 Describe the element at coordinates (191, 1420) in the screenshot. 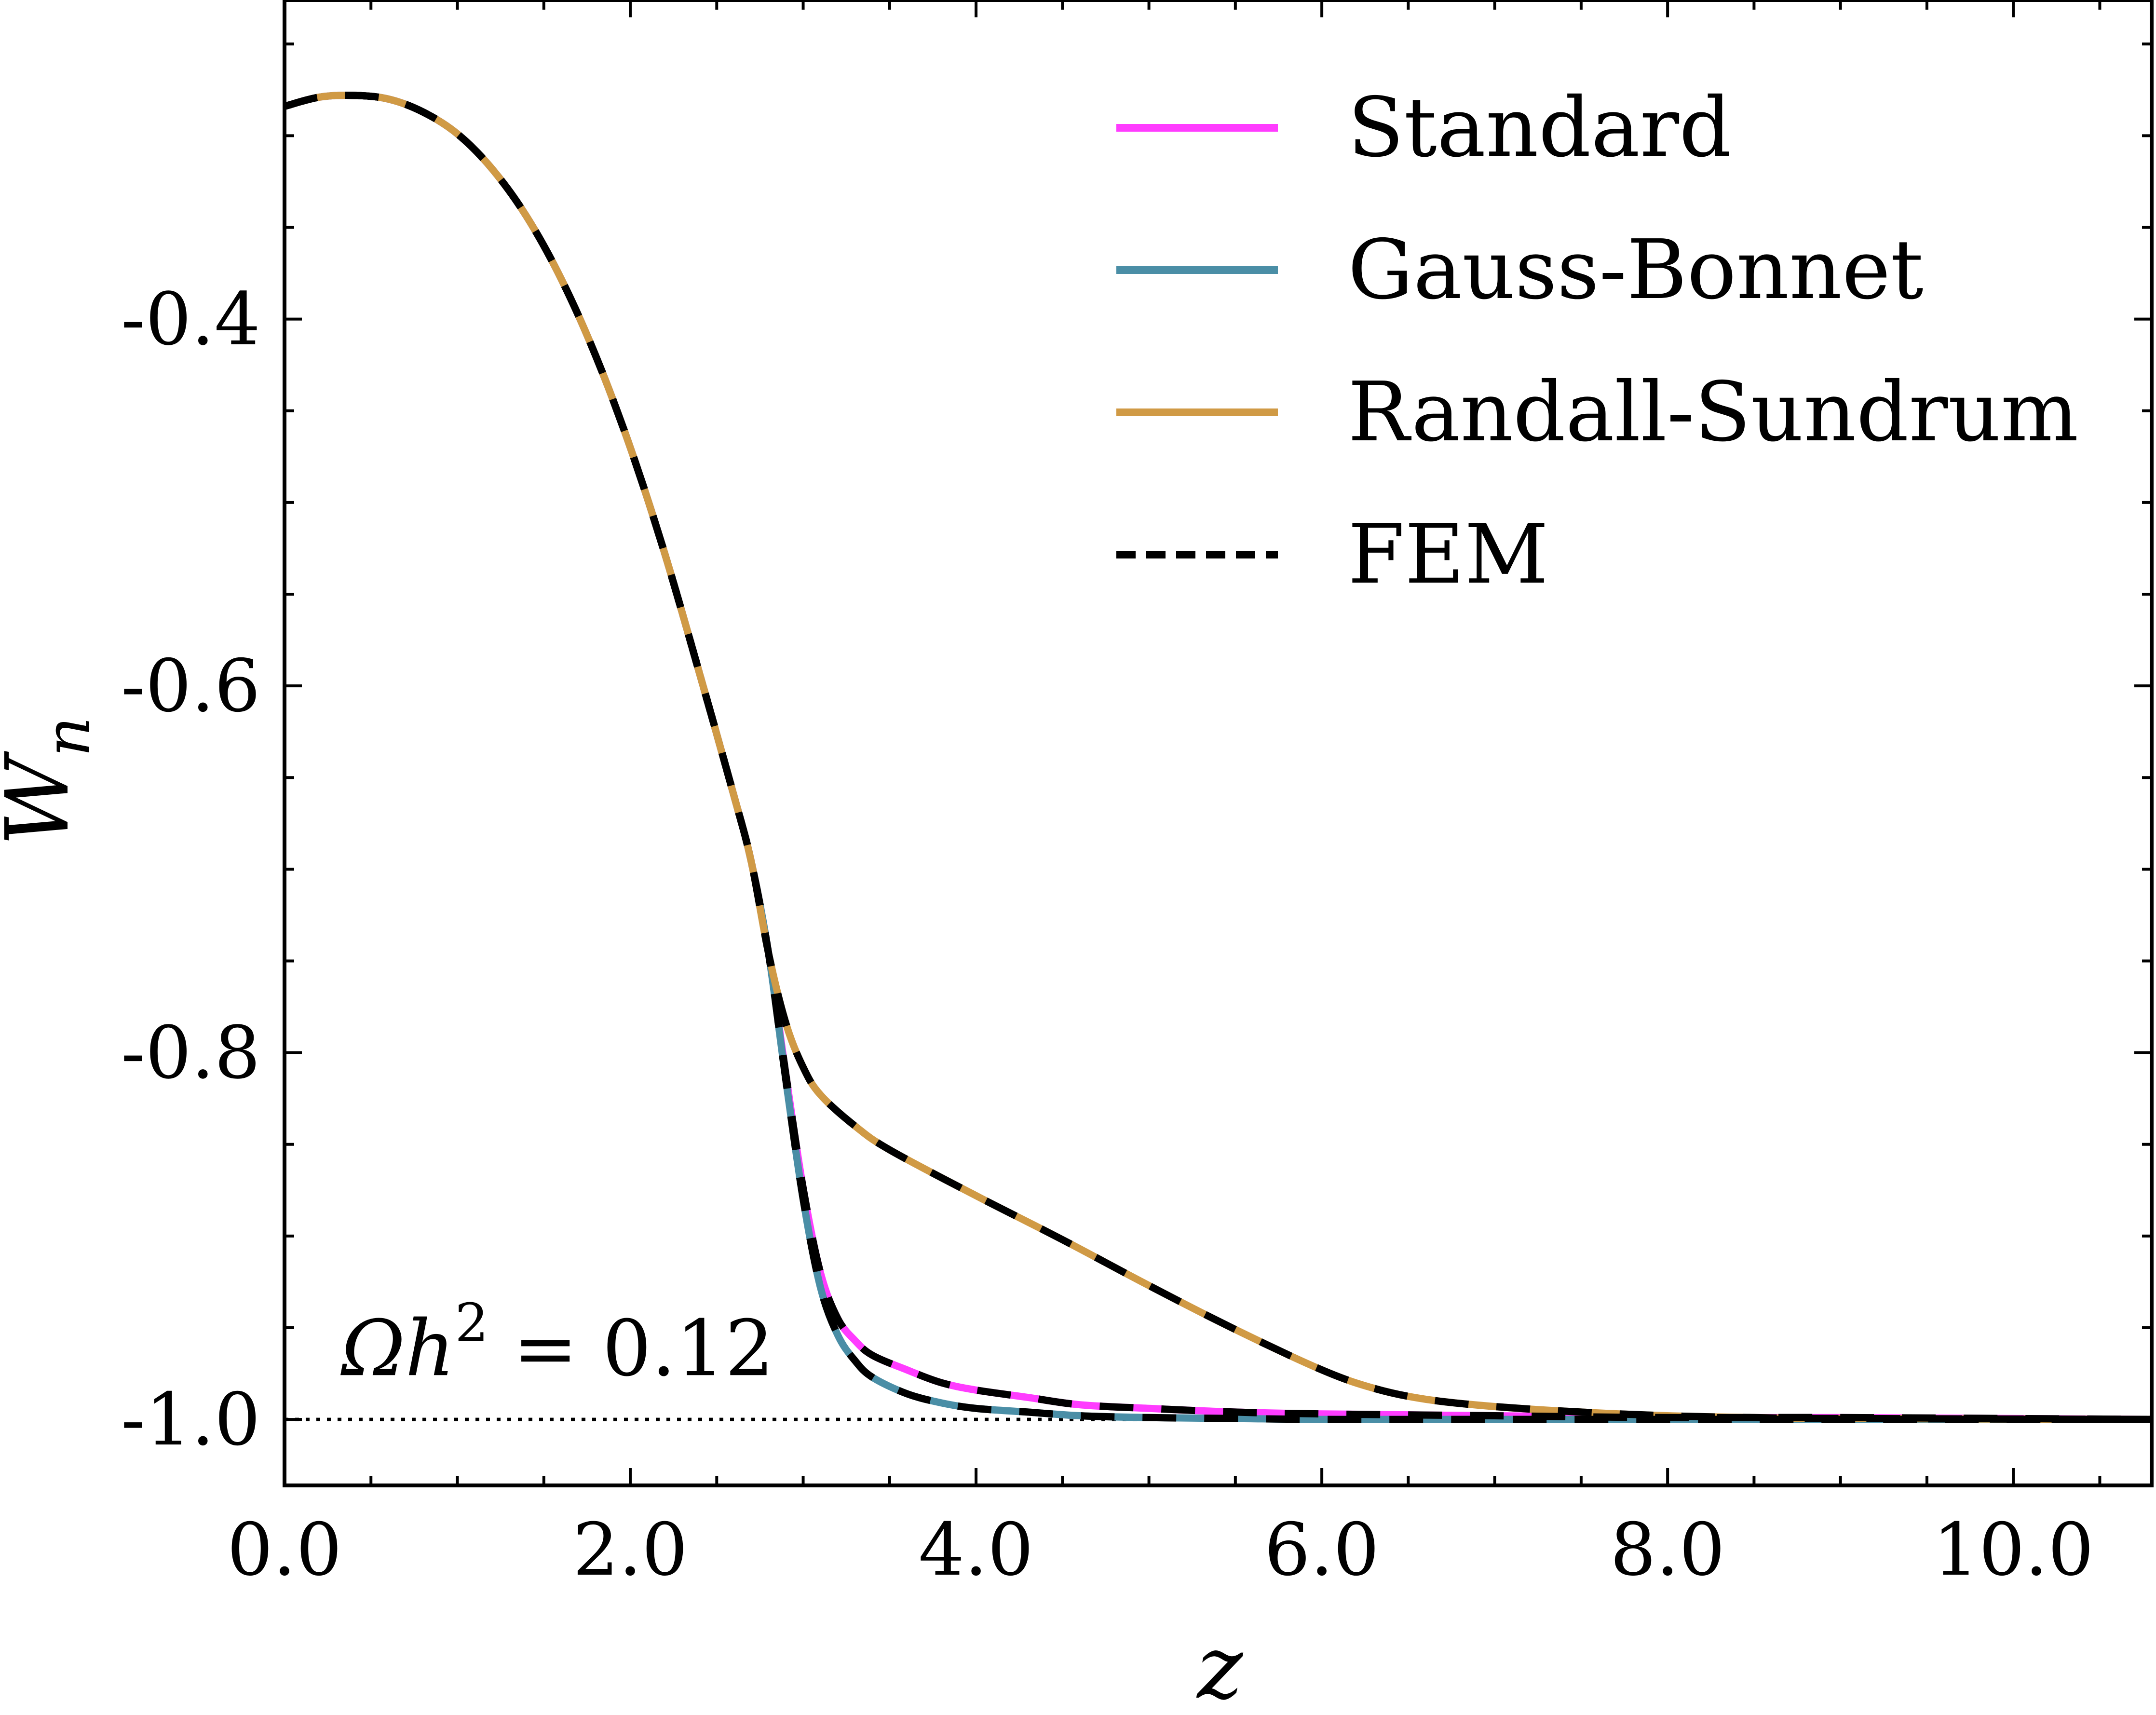

I see `y-tick-label: -1.0` at that location.